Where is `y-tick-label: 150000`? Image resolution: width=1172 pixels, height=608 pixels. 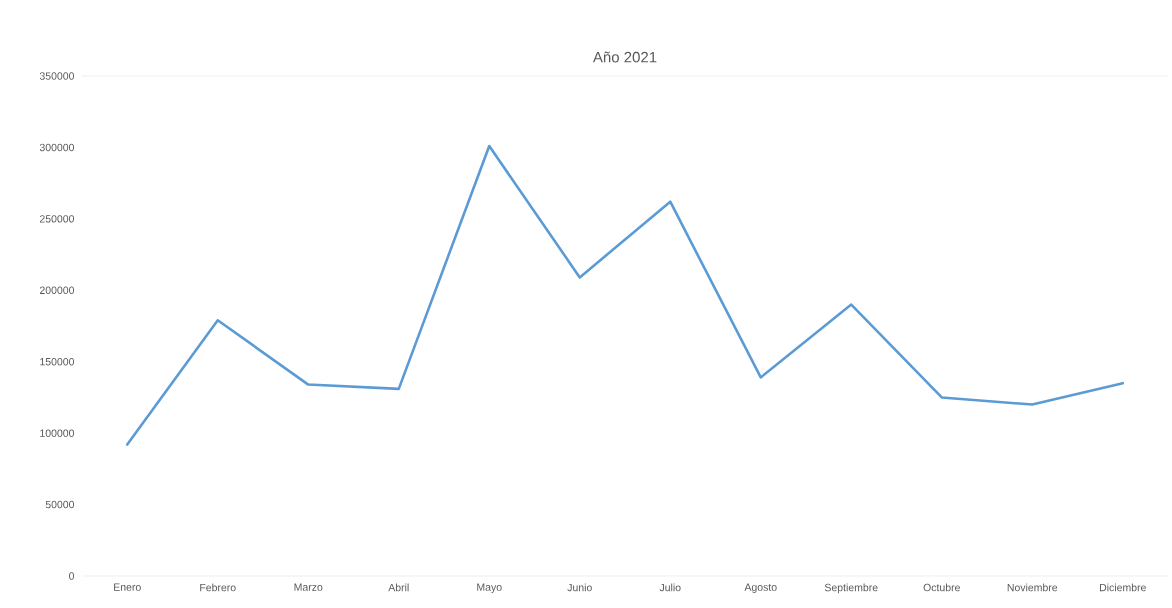 y-tick-label: 150000 is located at coordinates (57, 362).